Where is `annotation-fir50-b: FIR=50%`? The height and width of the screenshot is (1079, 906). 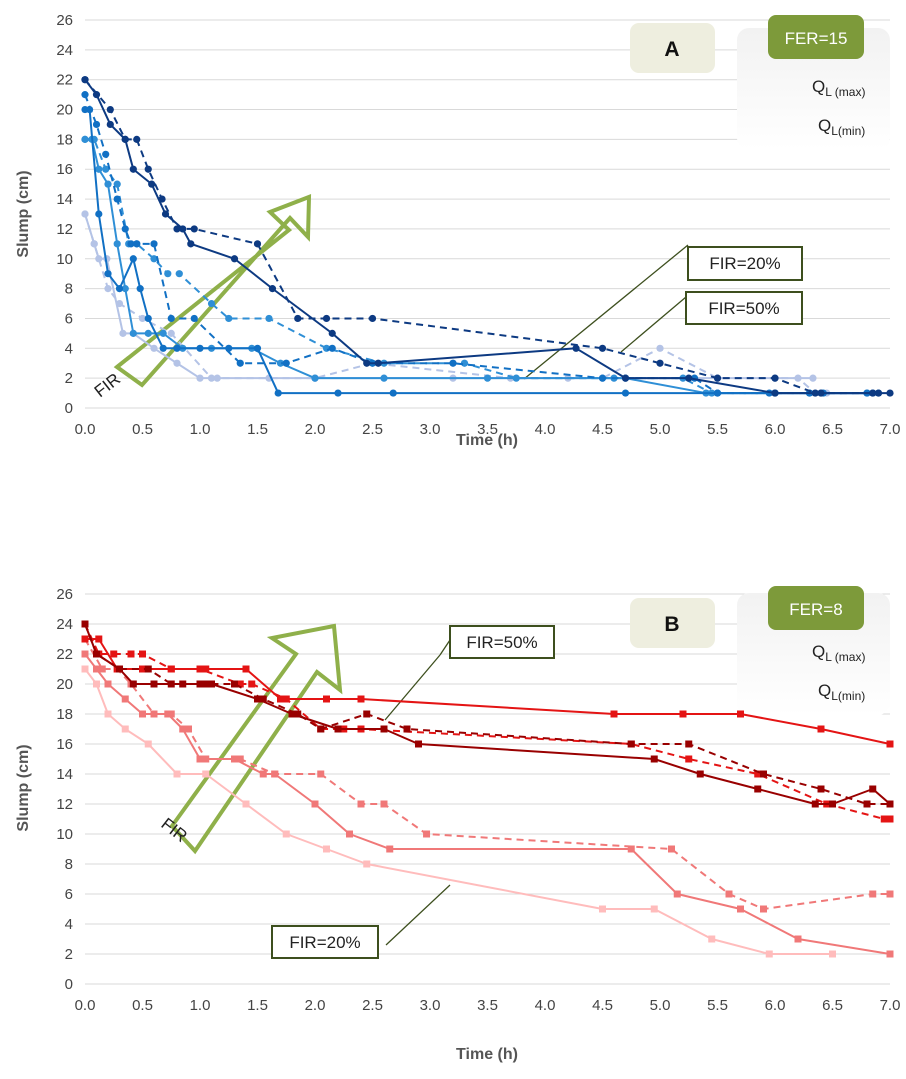
annotation-fir50-b: FIR=50% is located at coordinates (469, 673).